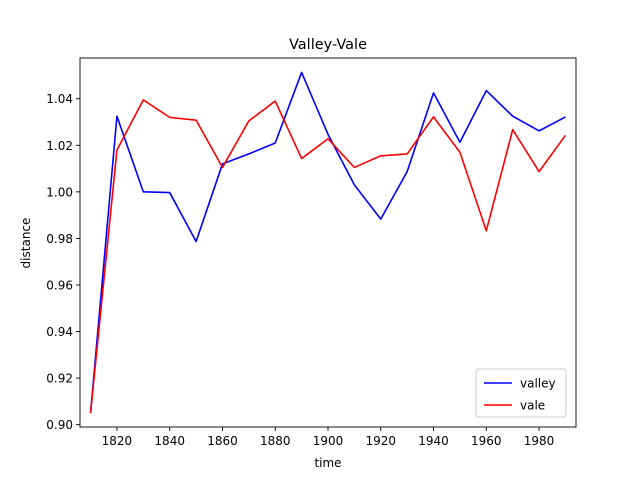 The image size is (640, 484). What do you see at coordinates (59, 332) in the screenshot?
I see `y-tick-label: 0.94` at bounding box center [59, 332].